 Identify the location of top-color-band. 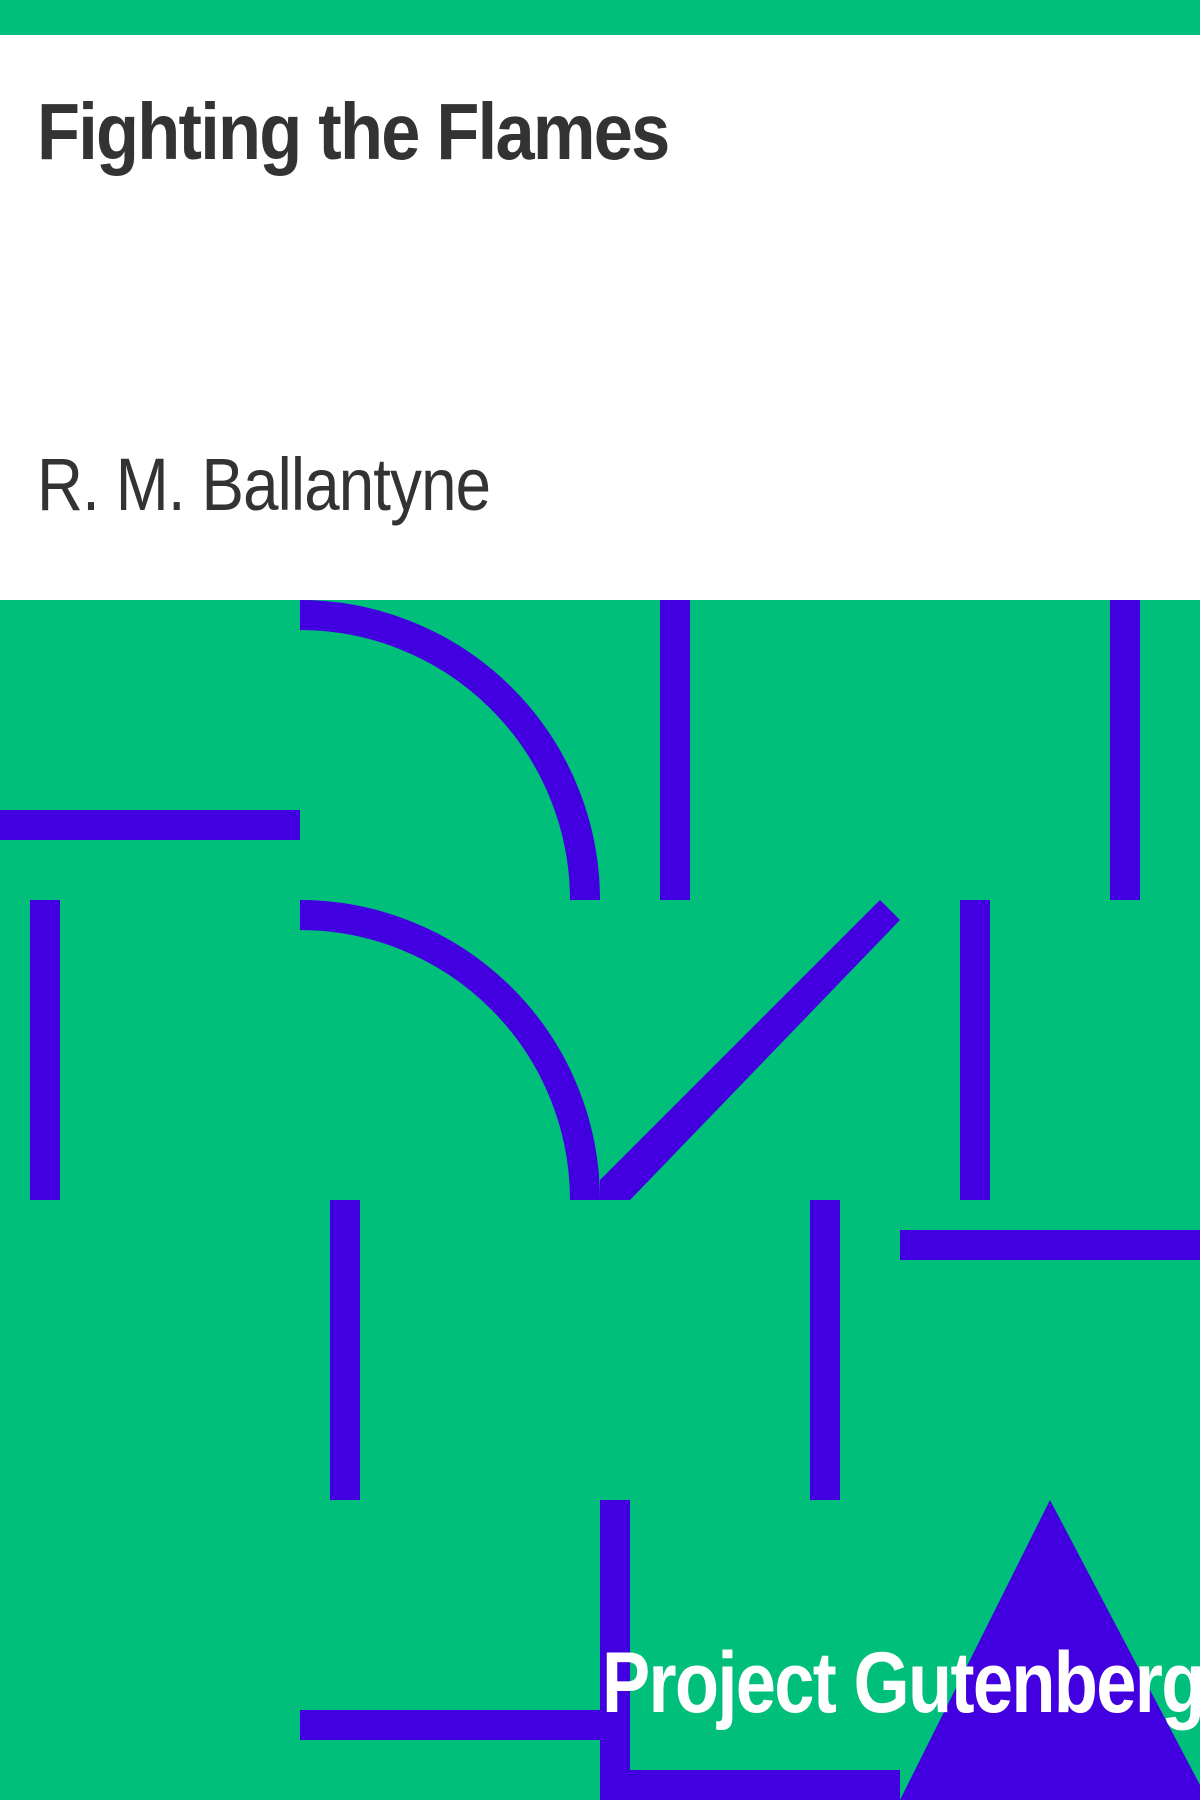
(600, 17).